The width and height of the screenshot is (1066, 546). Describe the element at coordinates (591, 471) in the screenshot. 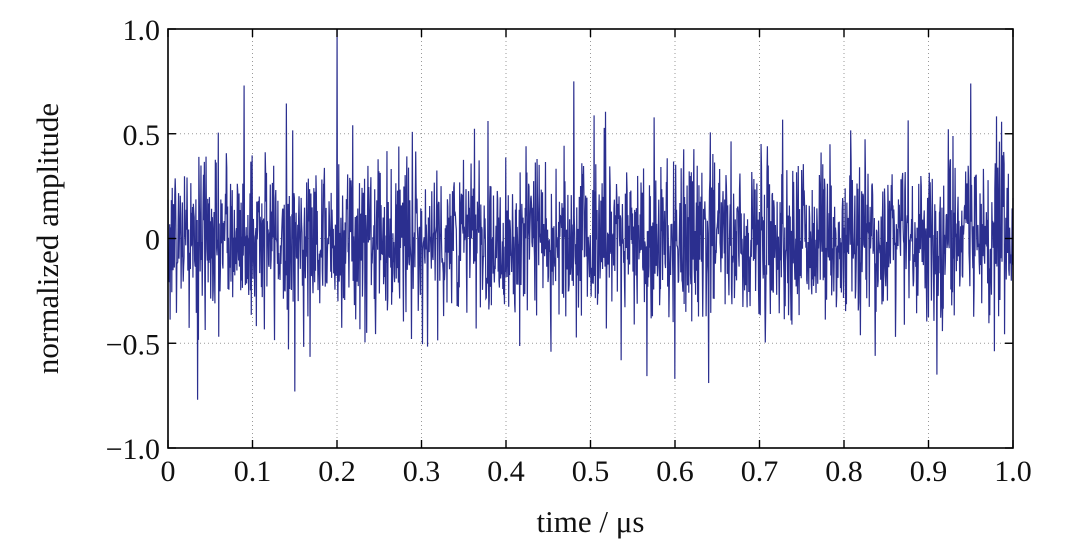

I see `x-tick-label: 0.5` at that location.